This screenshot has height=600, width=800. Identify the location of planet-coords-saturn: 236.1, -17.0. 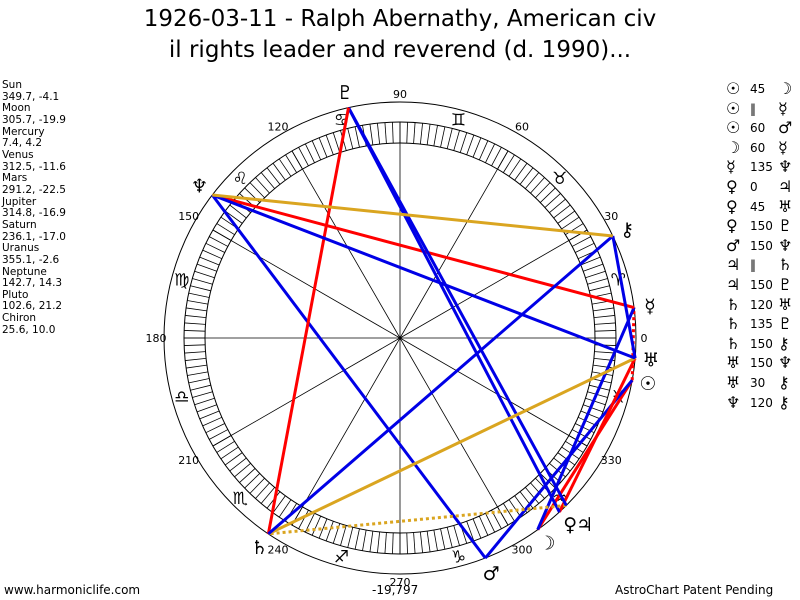
(34, 236).